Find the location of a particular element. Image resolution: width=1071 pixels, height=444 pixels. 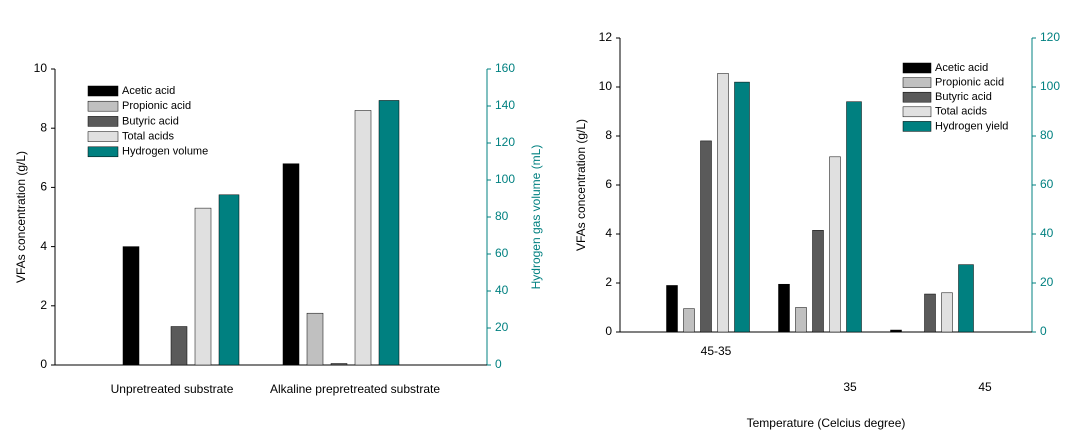

y2-axis-label: Hydrogen gas volume (mL) is located at coordinates (536, 217).